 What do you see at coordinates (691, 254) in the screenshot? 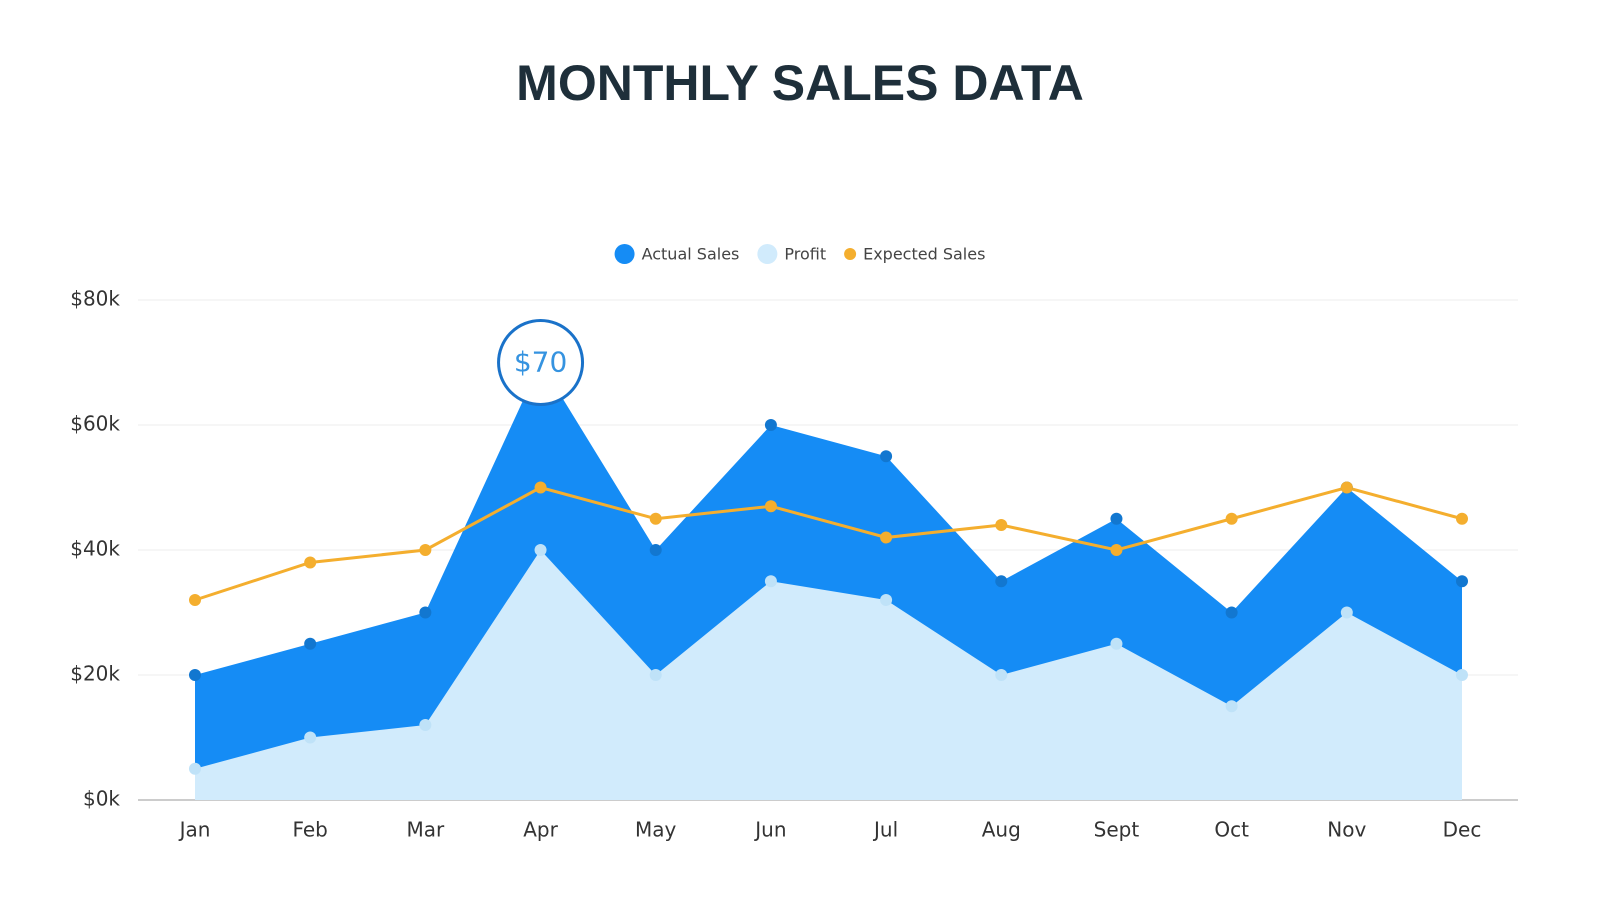
I see `legend-label: Actual Sales` at bounding box center [691, 254].